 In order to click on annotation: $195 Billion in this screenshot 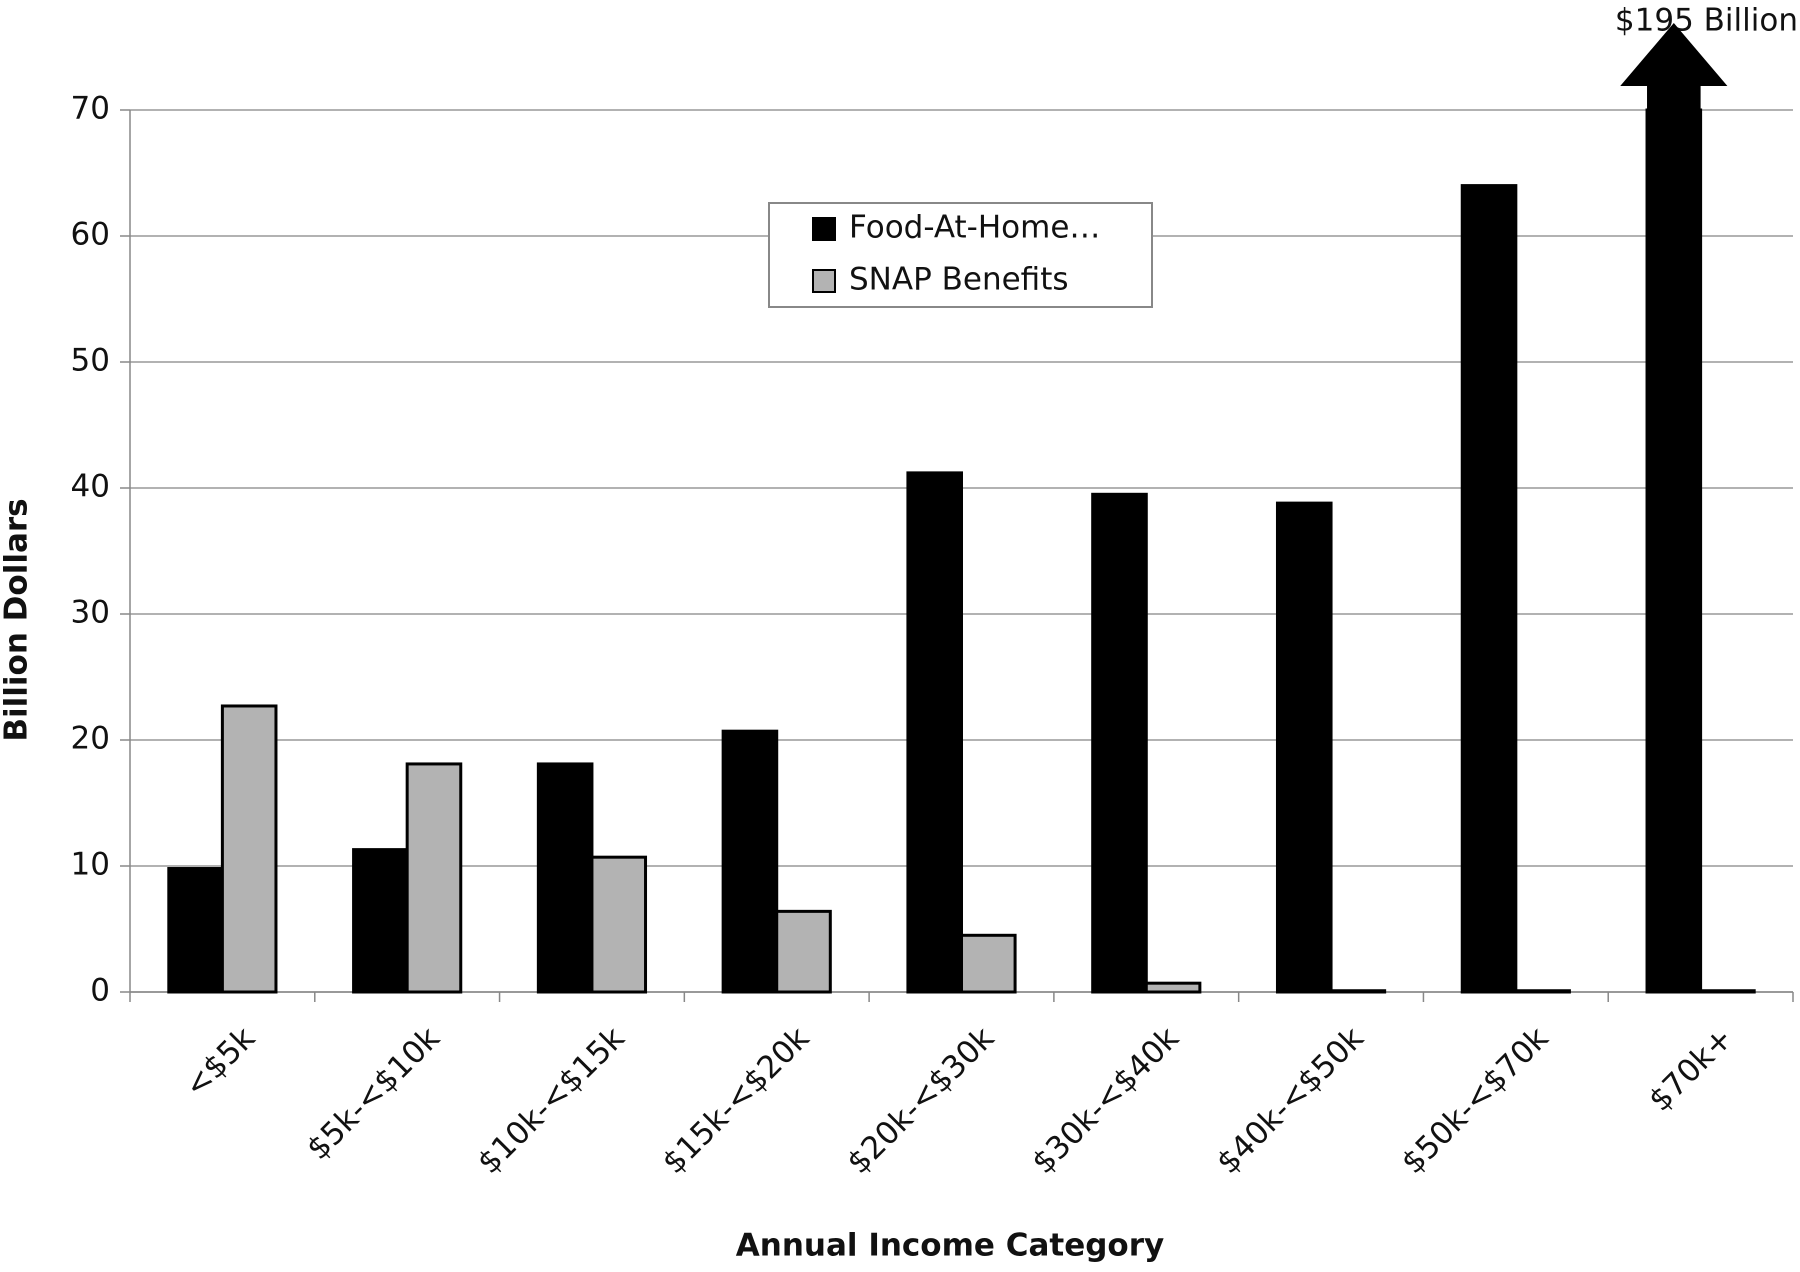, I will do `click(1706, 21)`.